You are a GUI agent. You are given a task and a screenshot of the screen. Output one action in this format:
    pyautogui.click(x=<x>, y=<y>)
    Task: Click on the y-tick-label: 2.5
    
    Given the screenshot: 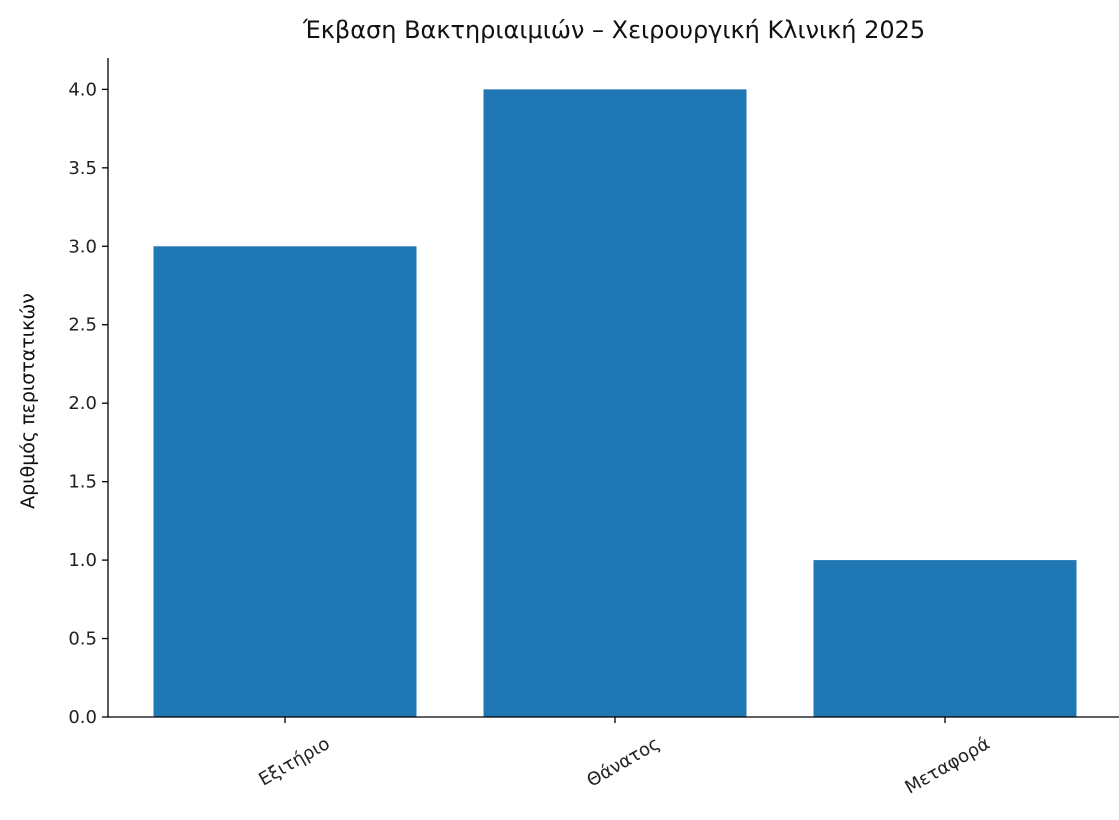 What is the action you would take?
    pyautogui.click(x=82, y=325)
    